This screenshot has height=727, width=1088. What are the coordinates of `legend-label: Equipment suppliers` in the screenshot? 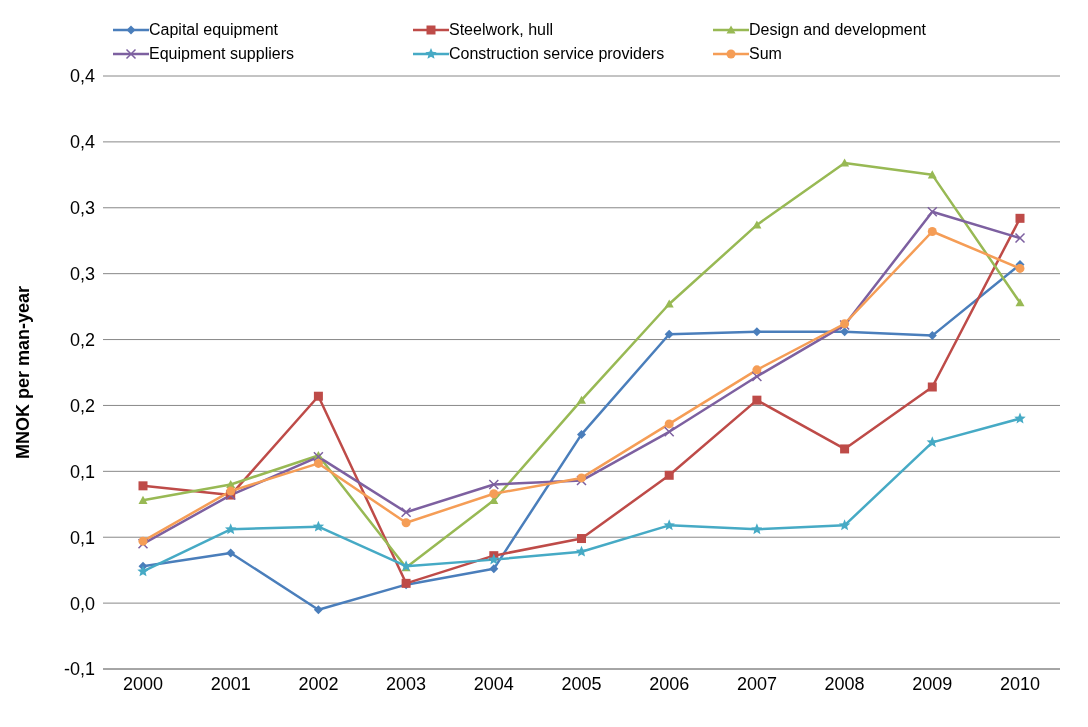 It's located at (221, 54).